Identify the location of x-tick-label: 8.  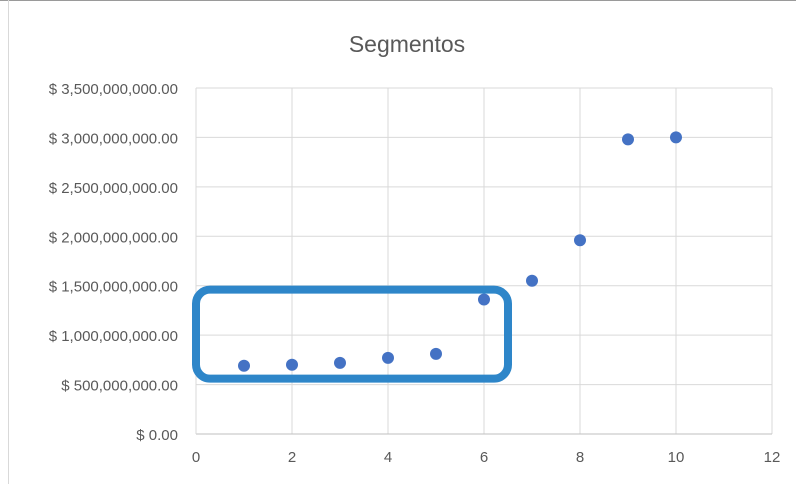
(580, 457).